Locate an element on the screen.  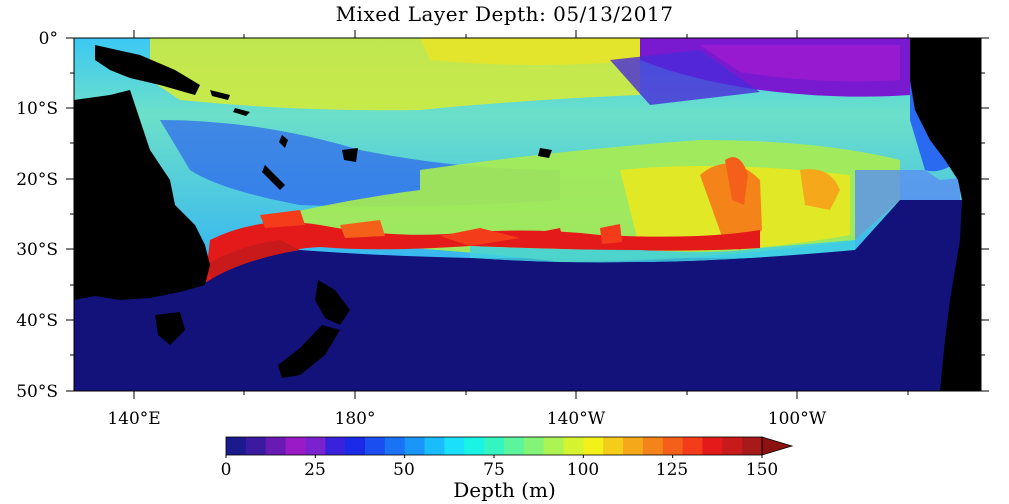
colorbar-extend-arrow is located at coordinates (777, 446).